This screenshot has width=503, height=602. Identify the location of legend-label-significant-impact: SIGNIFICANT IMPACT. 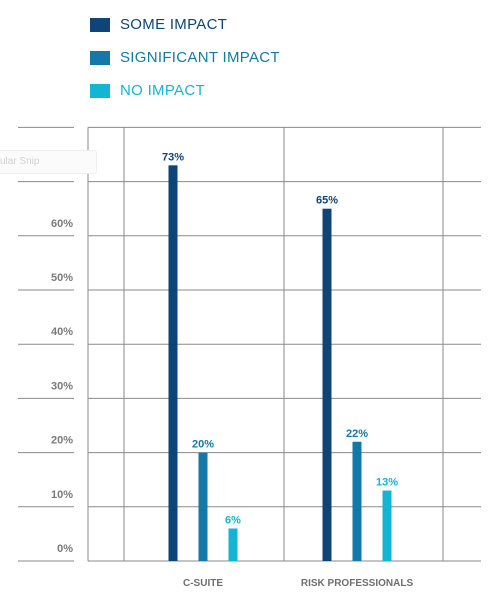
(200, 57).